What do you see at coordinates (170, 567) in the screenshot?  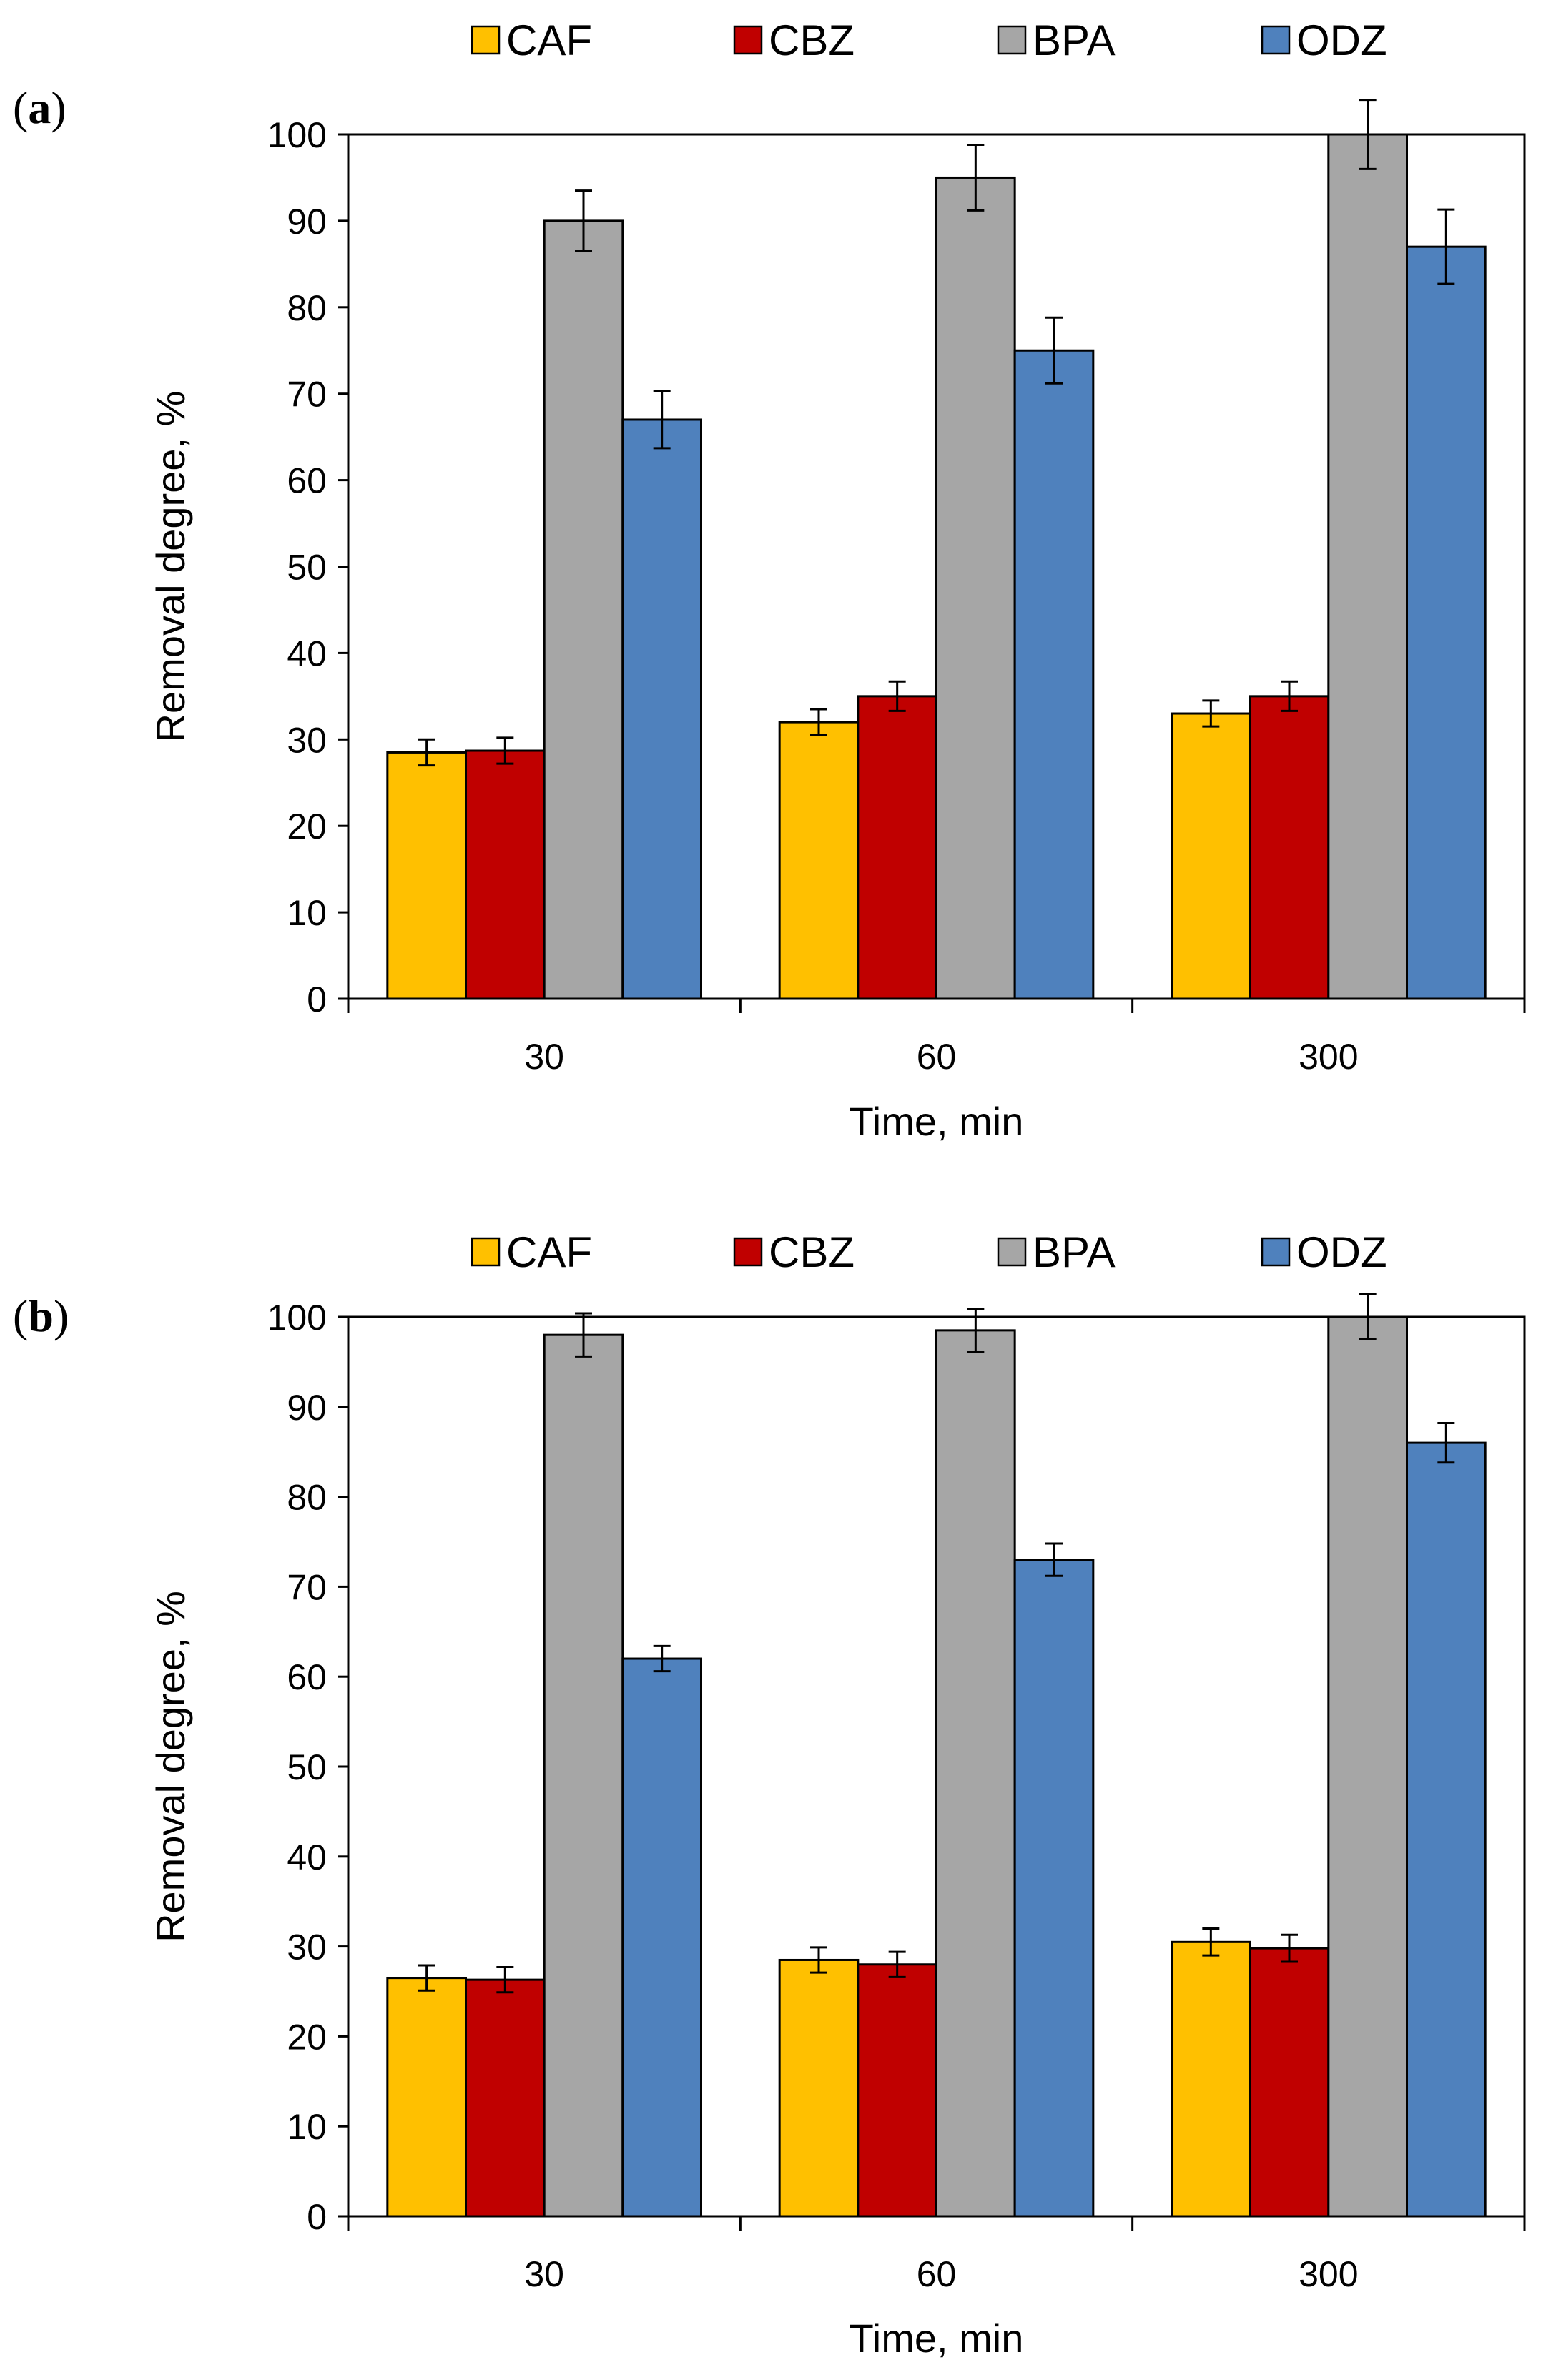 I see `y-axis-title-a: Removal degree, %` at bounding box center [170, 567].